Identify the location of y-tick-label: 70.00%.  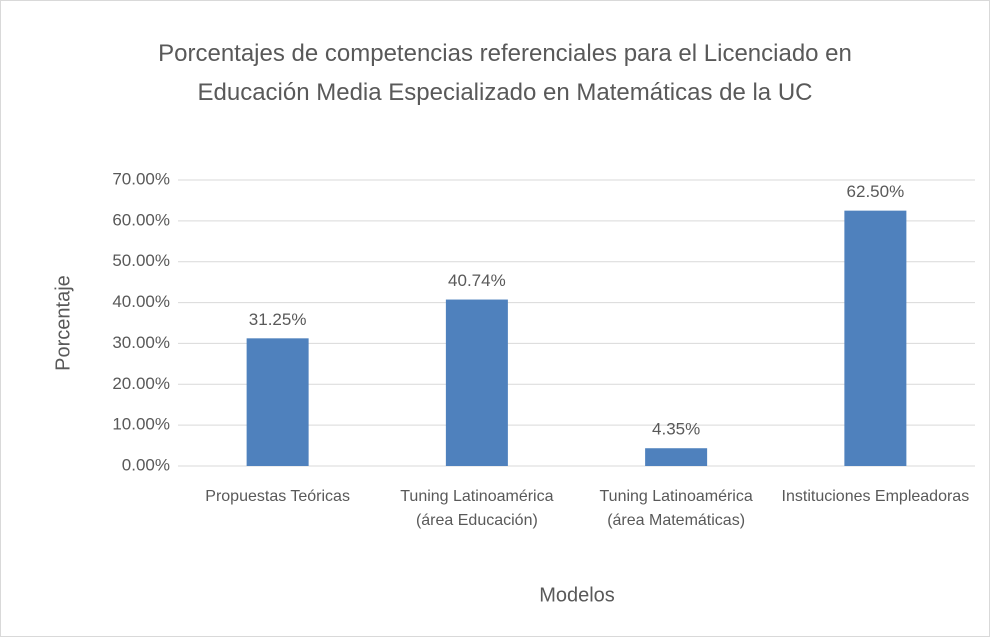
(141, 178).